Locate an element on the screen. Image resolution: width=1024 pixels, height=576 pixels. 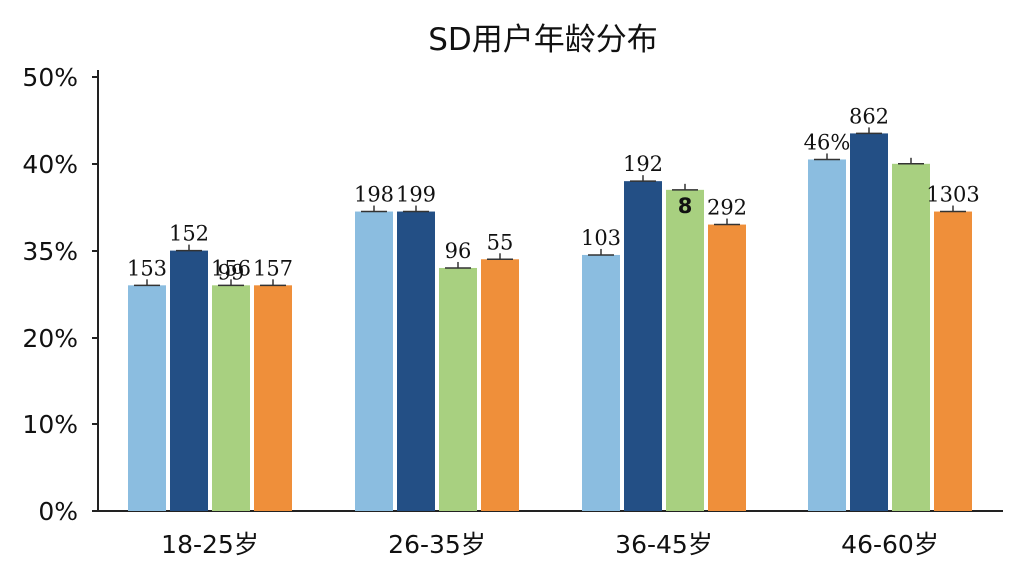
data-label: 156 is located at coordinates (231, 268).